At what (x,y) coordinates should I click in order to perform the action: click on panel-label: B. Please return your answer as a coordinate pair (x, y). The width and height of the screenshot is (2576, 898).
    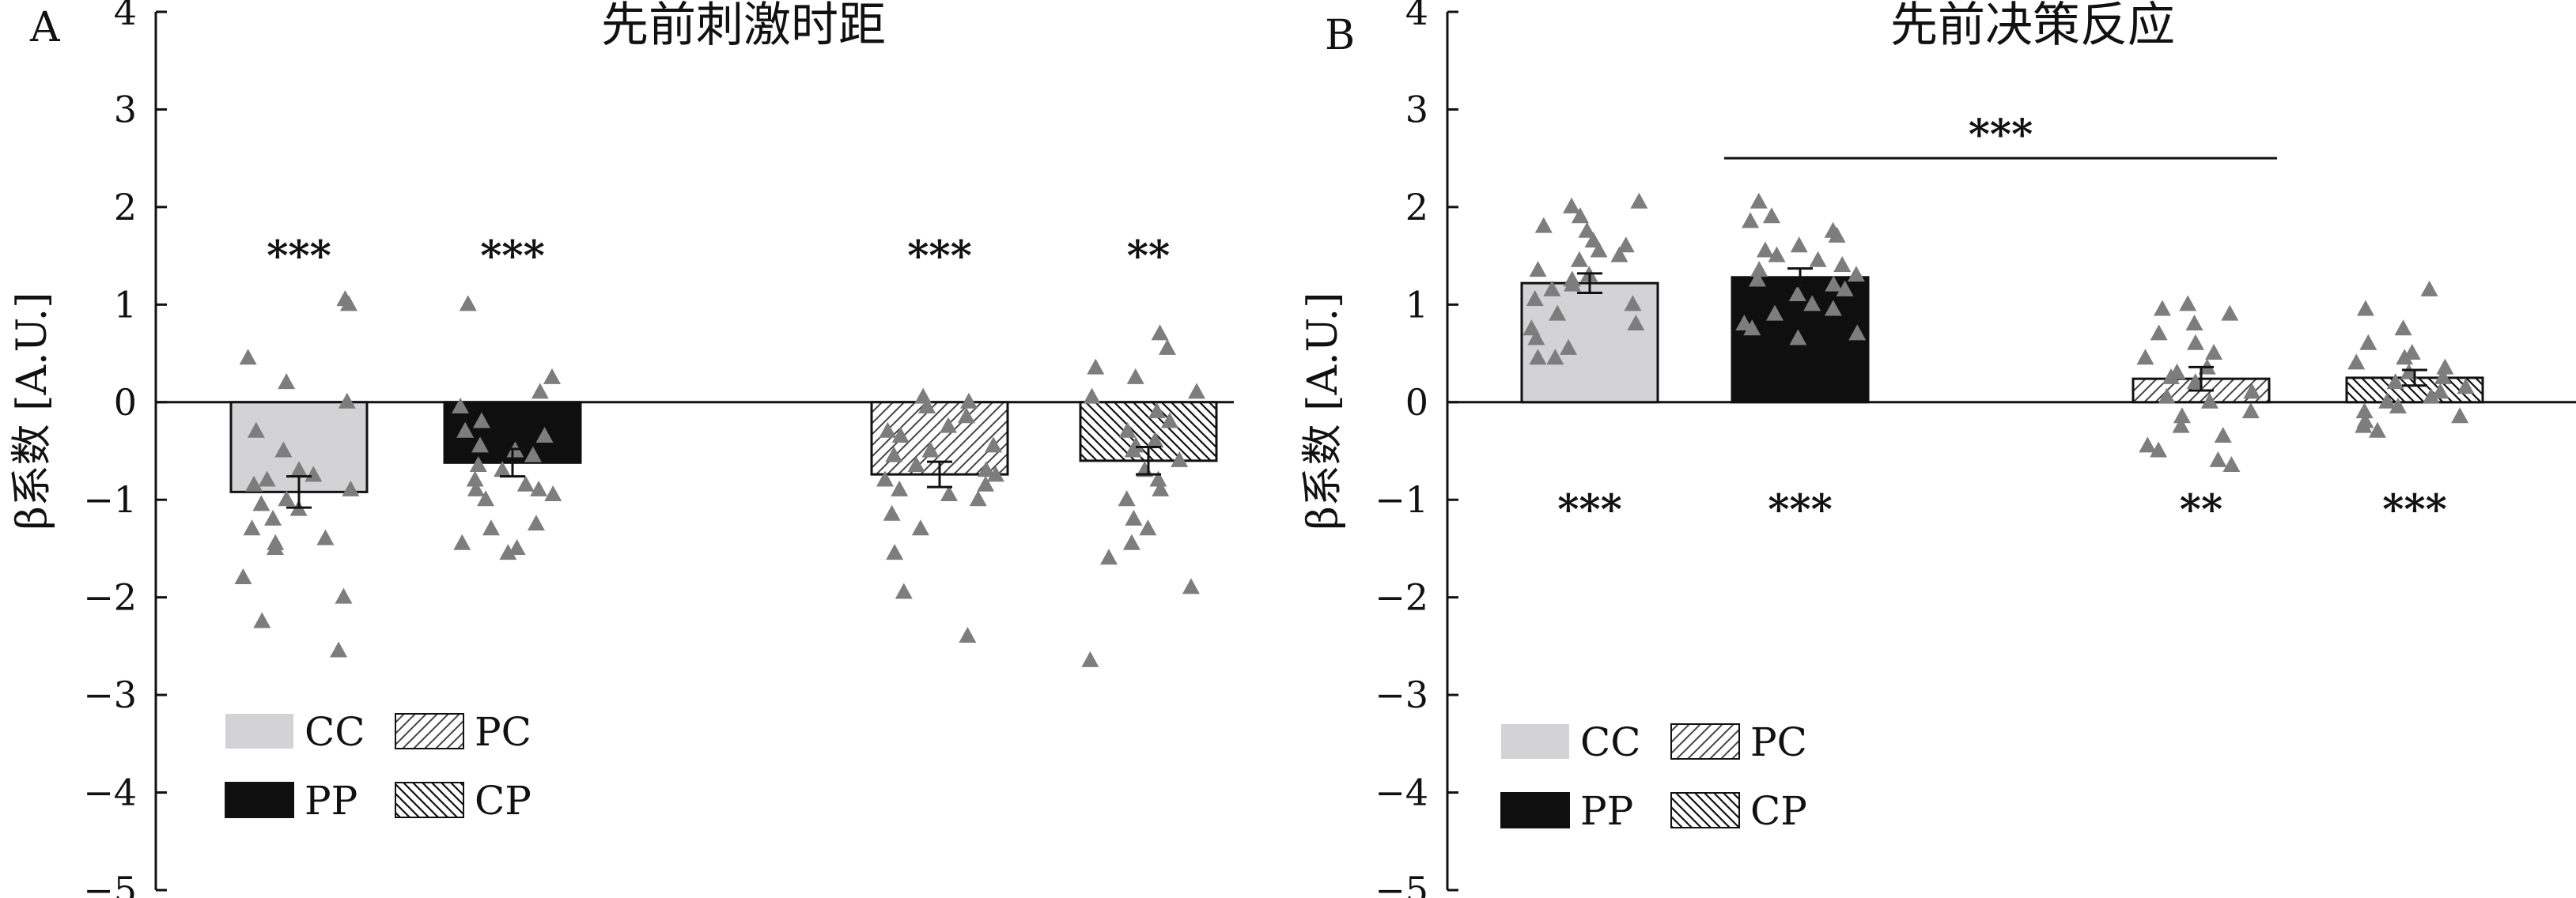
    Looking at the image, I should click on (1340, 35).